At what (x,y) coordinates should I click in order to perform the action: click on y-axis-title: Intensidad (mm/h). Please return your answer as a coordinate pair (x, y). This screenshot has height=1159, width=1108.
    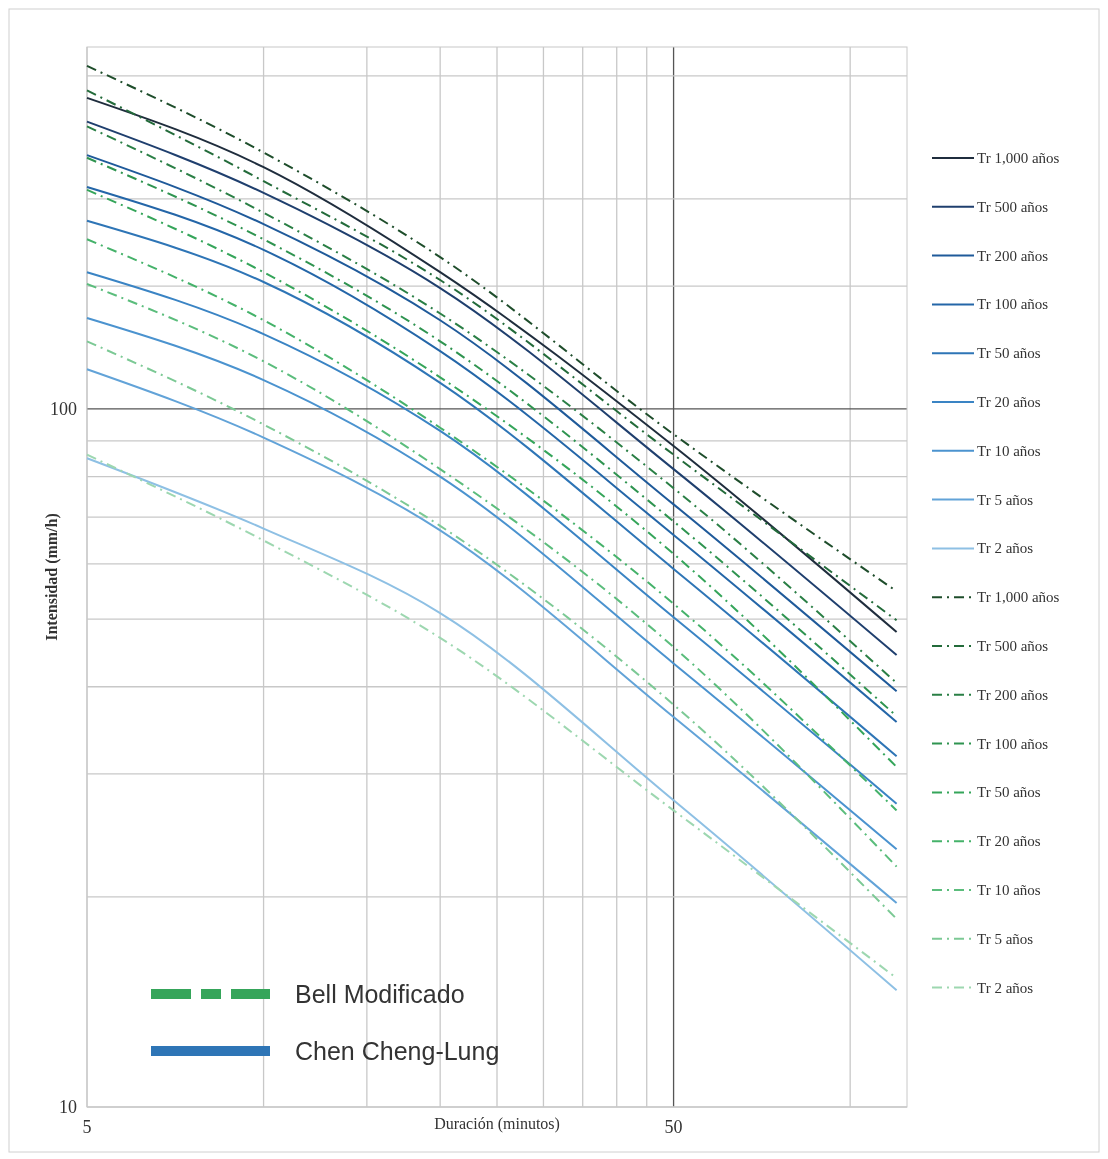
    Looking at the image, I should click on (52, 577).